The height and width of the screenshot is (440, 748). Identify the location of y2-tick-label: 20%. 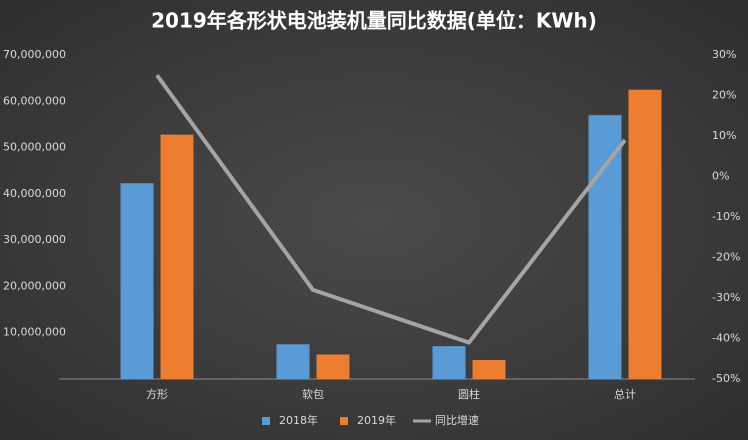
(724, 95).